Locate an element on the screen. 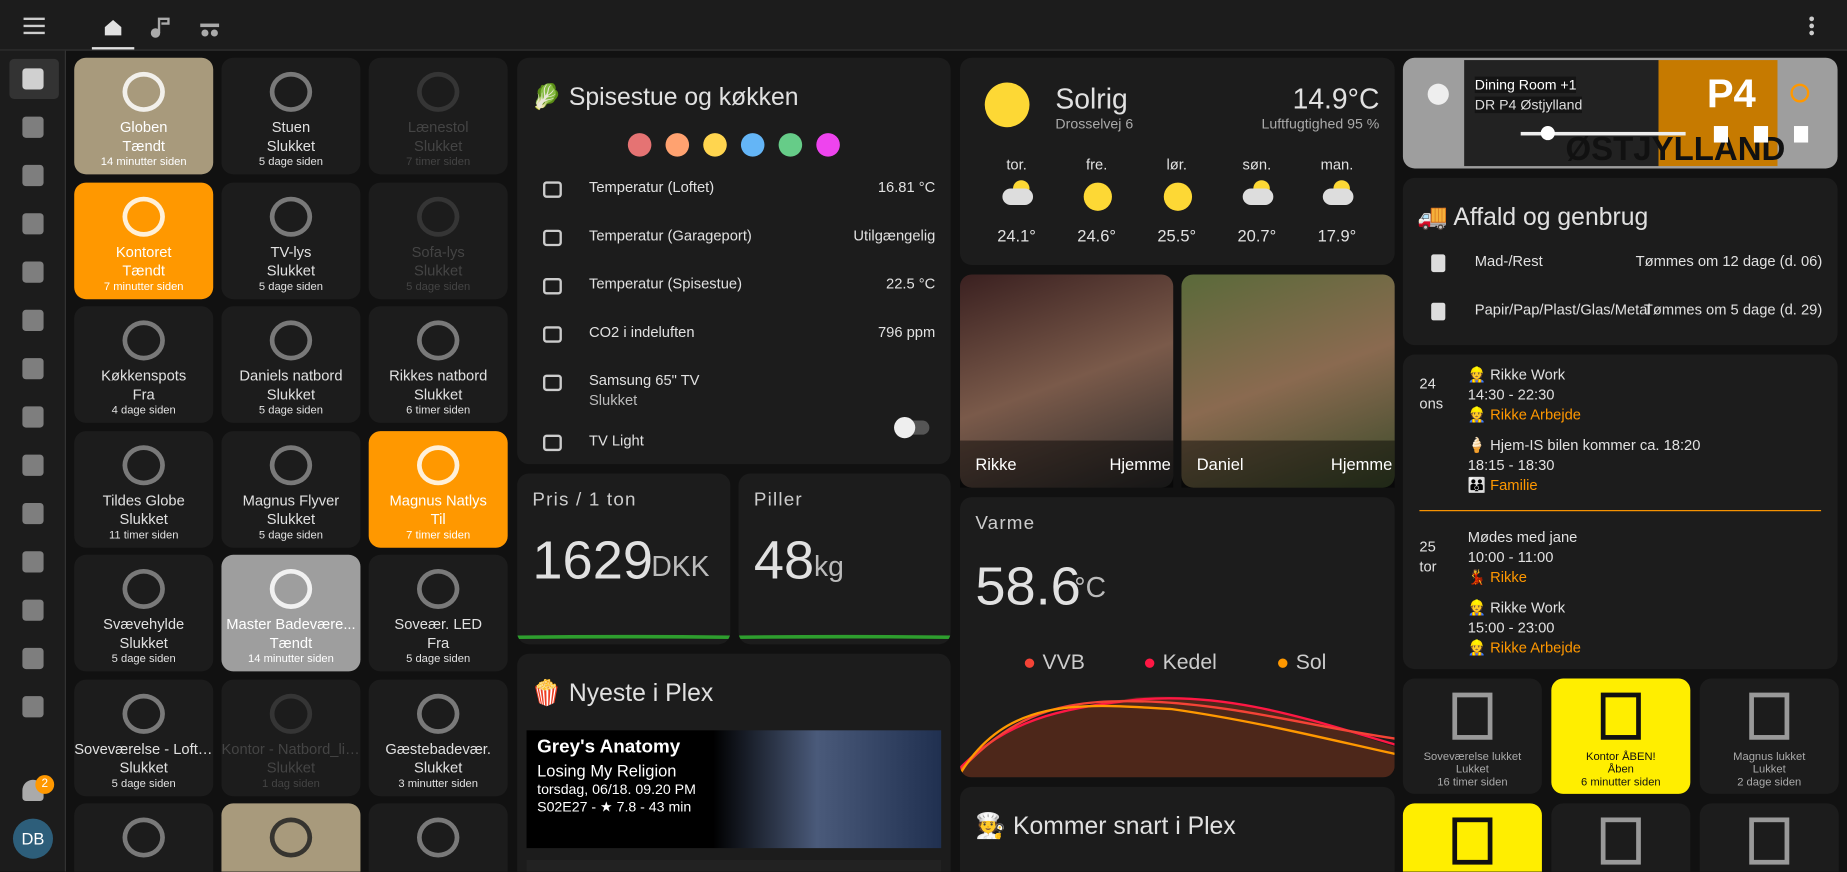  door-time: 6 minutter siden is located at coordinates (1621, 783).